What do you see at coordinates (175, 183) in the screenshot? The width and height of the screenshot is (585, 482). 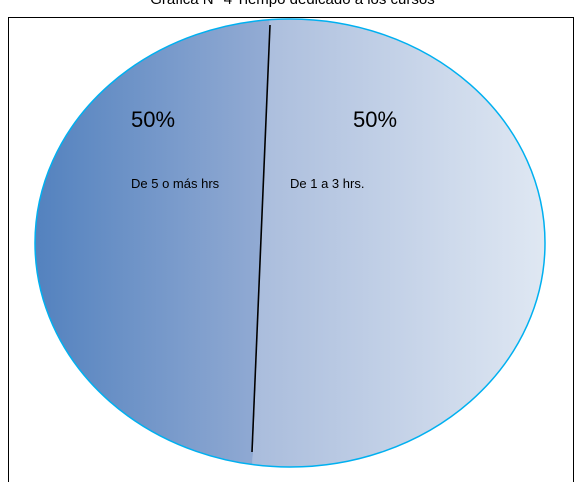 I see `pie-category-label-de-5-o-mas-hrs: De 5 o más hrs` at bounding box center [175, 183].